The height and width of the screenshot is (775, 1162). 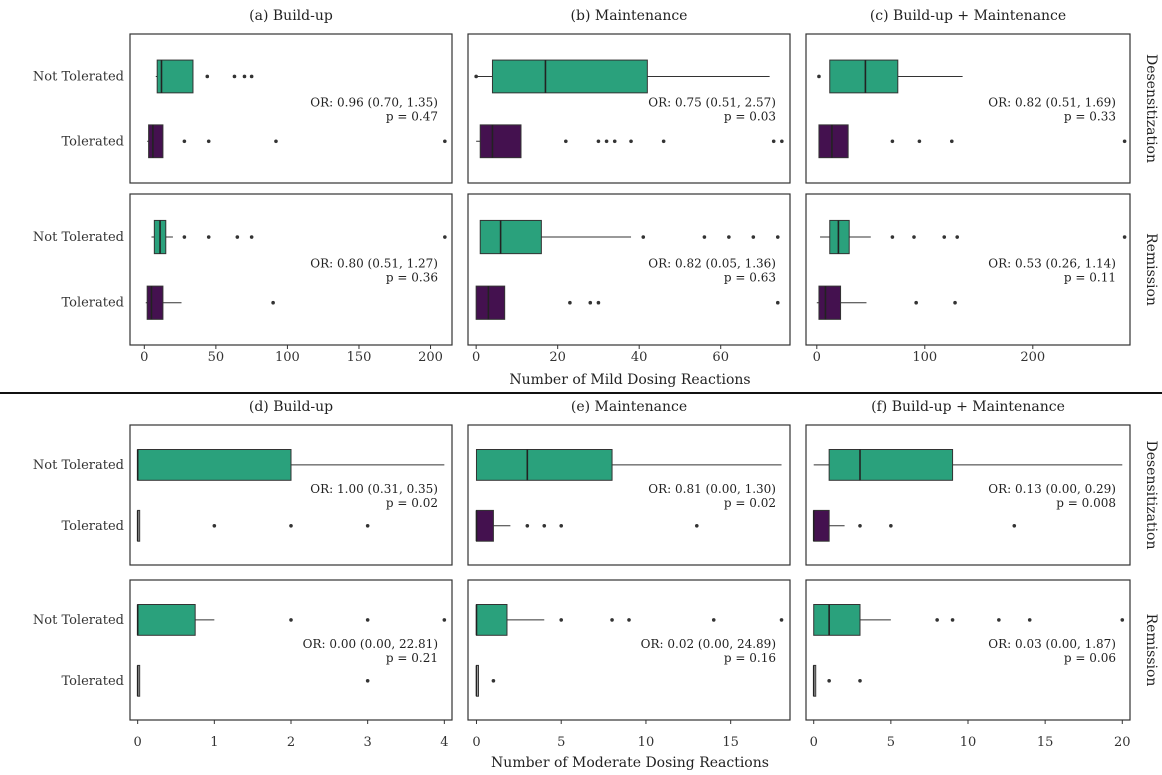 What do you see at coordinates (430, 357) in the screenshot?
I see `x-tick-label: 200` at bounding box center [430, 357].